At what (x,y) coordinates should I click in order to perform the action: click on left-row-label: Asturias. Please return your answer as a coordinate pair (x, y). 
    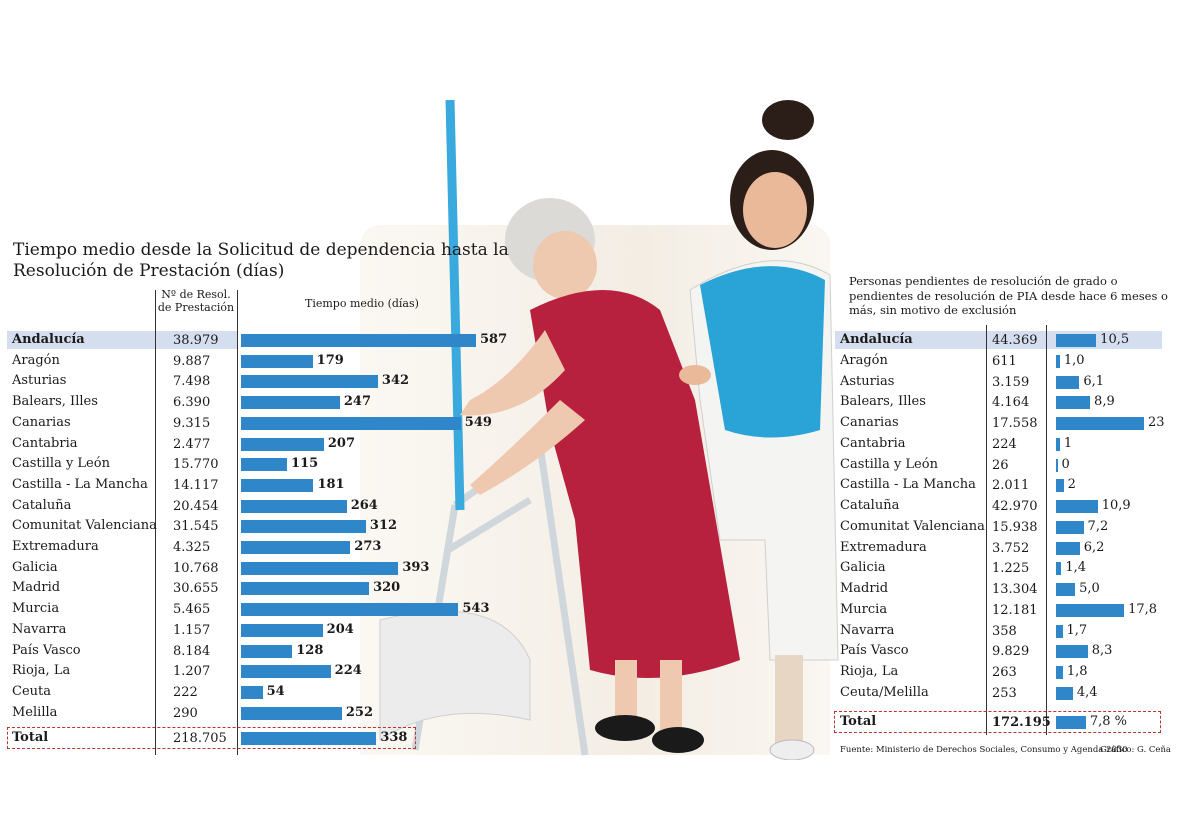
    Looking at the image, I should click on (39, 381).